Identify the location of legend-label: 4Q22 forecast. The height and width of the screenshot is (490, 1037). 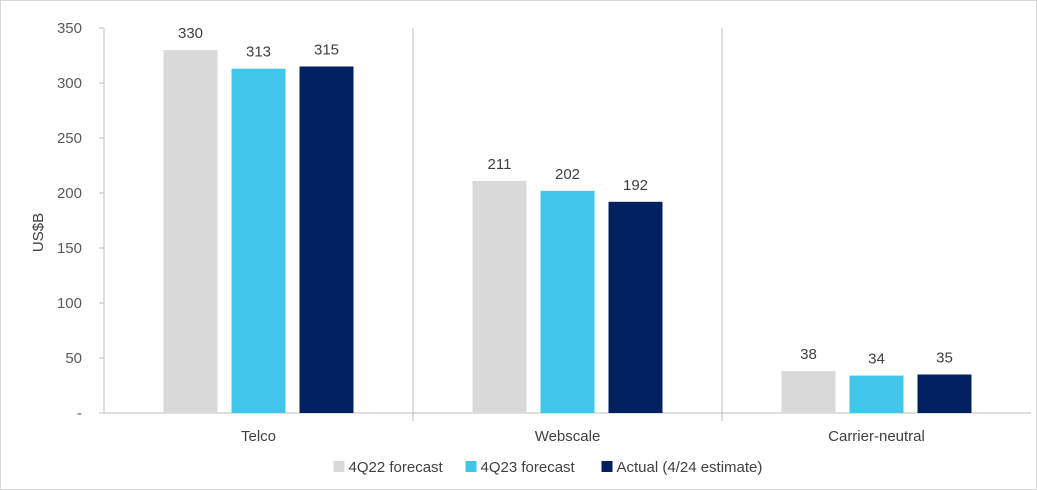
(396, 467).